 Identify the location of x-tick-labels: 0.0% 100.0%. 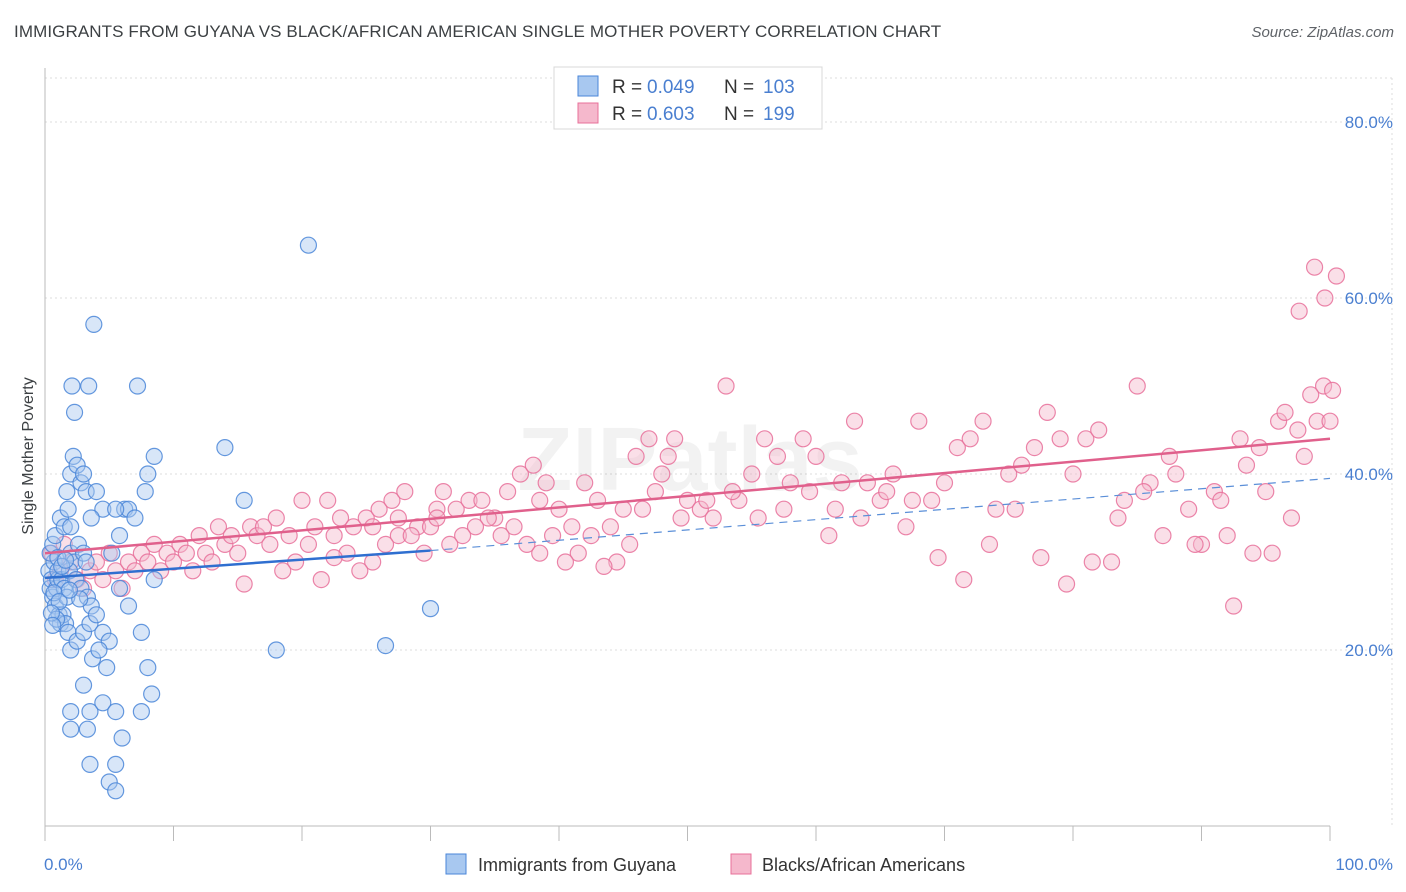
(718, 864).